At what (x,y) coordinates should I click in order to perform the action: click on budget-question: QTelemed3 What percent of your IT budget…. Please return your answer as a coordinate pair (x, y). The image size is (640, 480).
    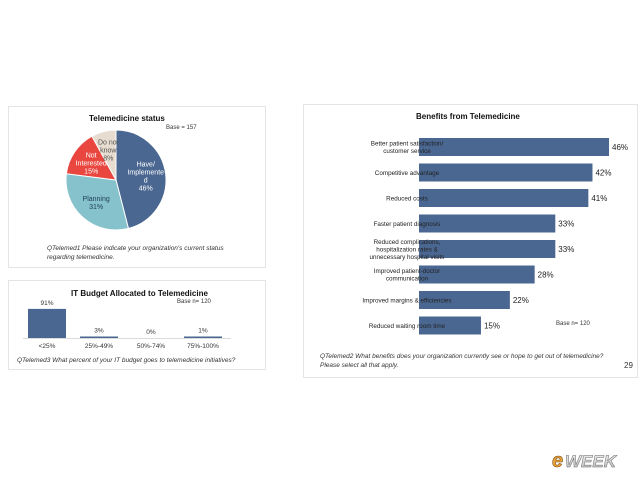
    Looking at the image, I should click on (126, 360).